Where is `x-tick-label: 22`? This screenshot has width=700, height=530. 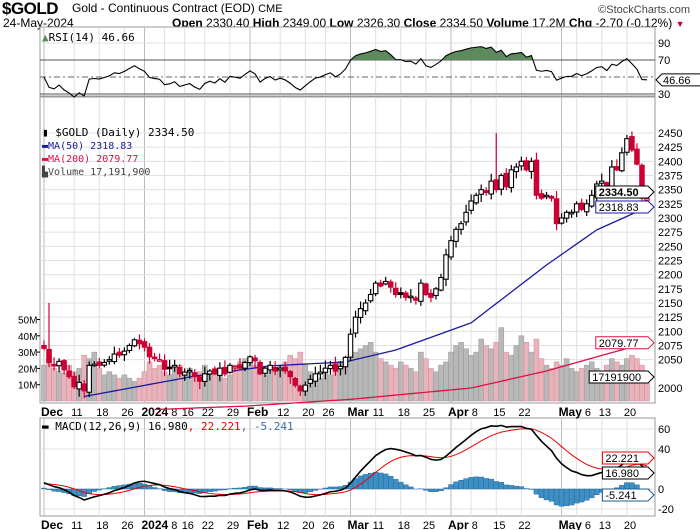 x-tick-label: 22 is located at coordinates (208, 525).